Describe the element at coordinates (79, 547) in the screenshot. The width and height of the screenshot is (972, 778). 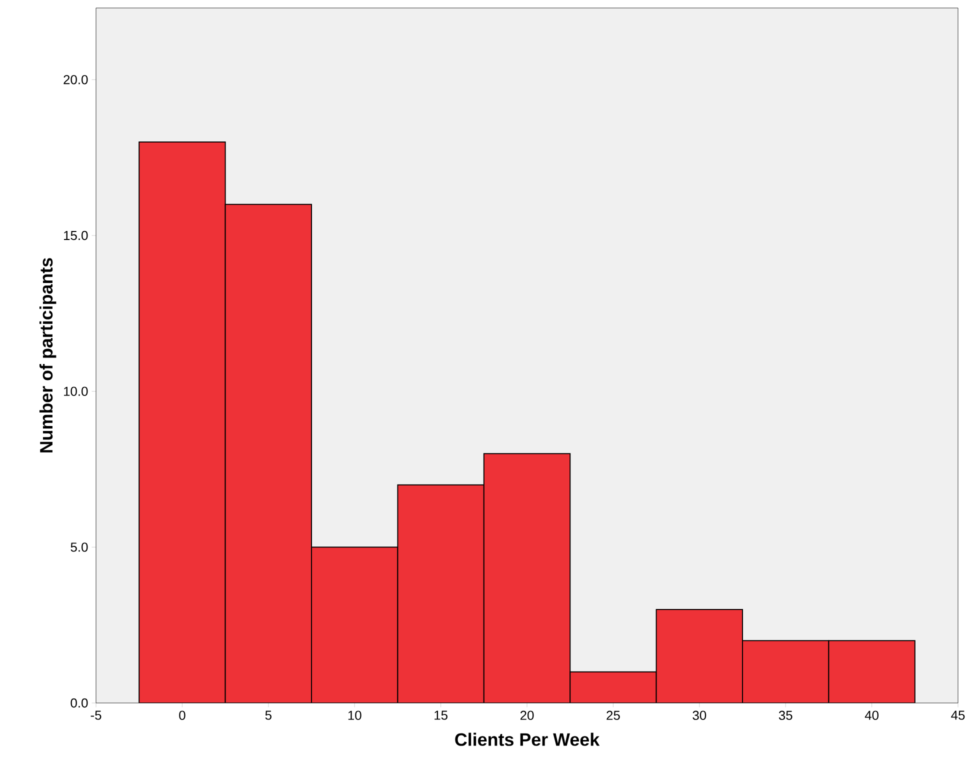
I see `y-tick-label: 5.0` at that location.